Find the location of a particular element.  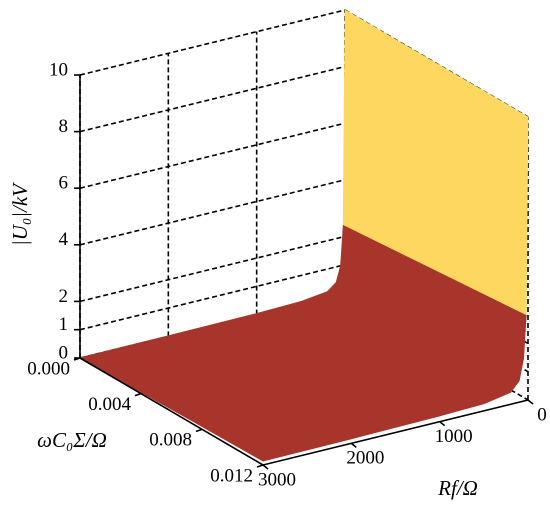

x-tick-label: 0.012 is located at coordinates (231, 475).